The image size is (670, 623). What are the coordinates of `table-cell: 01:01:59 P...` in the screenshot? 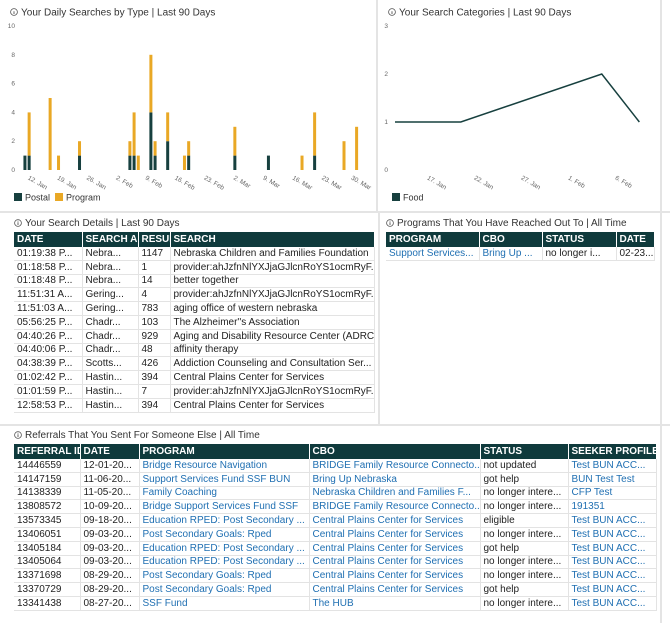 It's located at (48, 391).